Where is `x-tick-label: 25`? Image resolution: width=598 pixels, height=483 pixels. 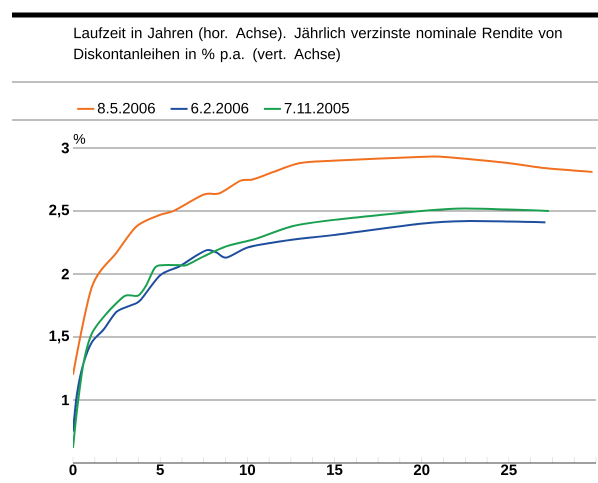
x-tick-label: 25 is located at coordinates (509, 470).